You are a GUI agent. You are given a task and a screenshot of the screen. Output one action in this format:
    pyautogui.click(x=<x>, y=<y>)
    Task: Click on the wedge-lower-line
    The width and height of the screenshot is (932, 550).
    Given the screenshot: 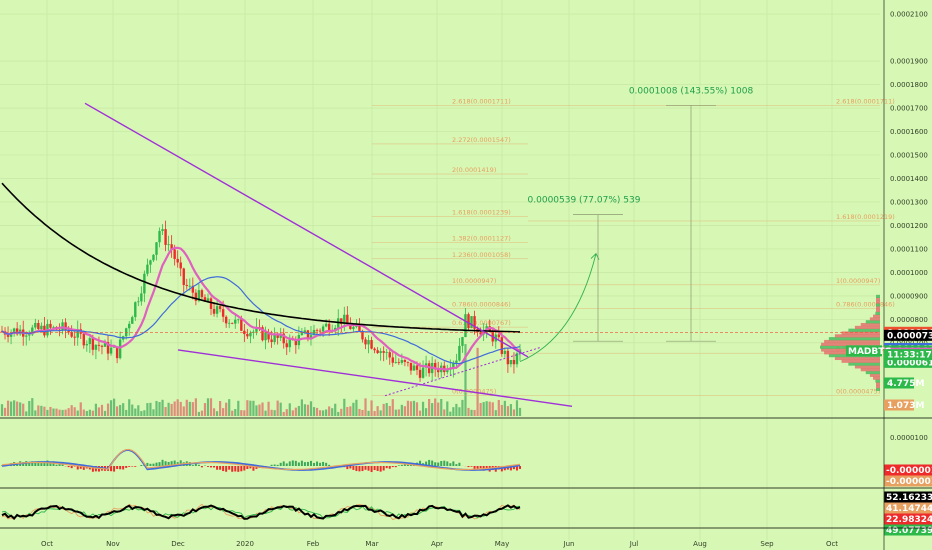 What is the action you would take?
    pyautogui.click(x=375, y=378)
    